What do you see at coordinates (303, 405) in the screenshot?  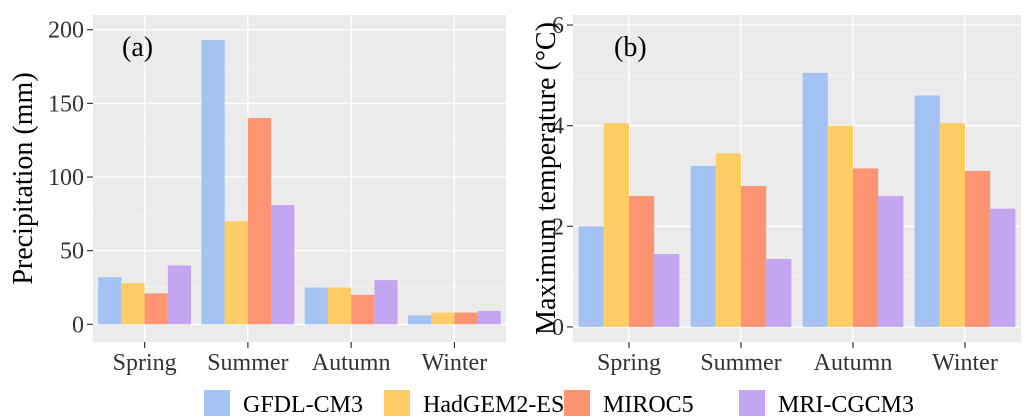 I see `legend-label-1: GFDL-CM3` at bounding box center [303, 405].